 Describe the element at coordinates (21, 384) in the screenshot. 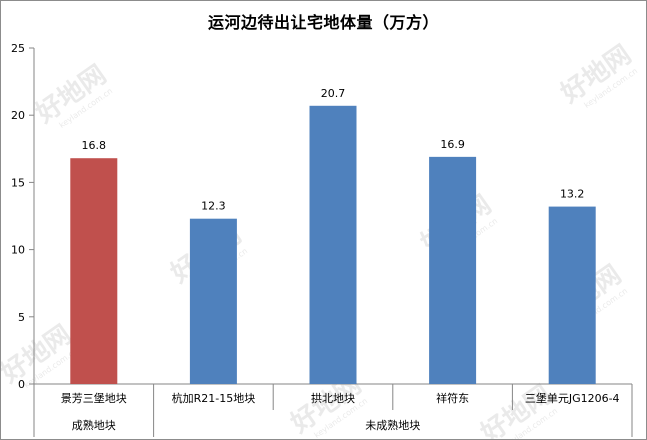

I see `y-tick-label: 0` at that location.